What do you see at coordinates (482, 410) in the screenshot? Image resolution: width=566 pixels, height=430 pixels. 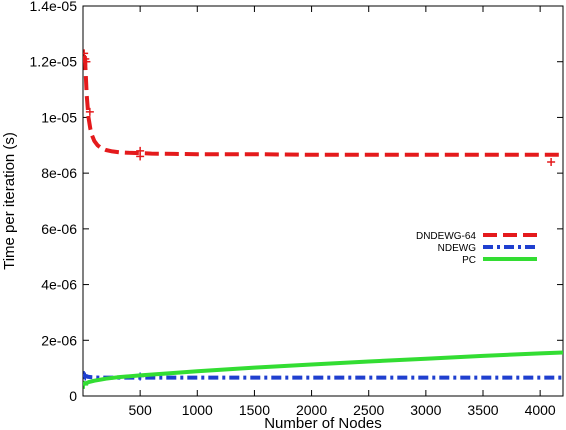 I see `x-tick-label: 3500` at bounding box center [482, 410].